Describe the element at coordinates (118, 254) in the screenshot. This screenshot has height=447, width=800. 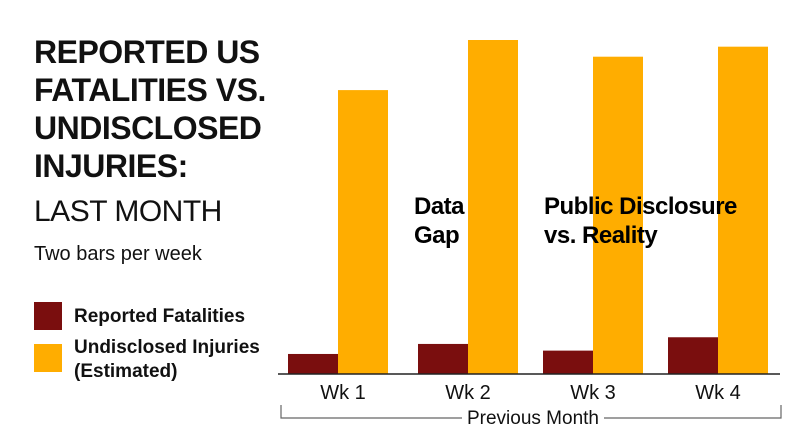
I see `chart-note: Two bars per week` at that location.